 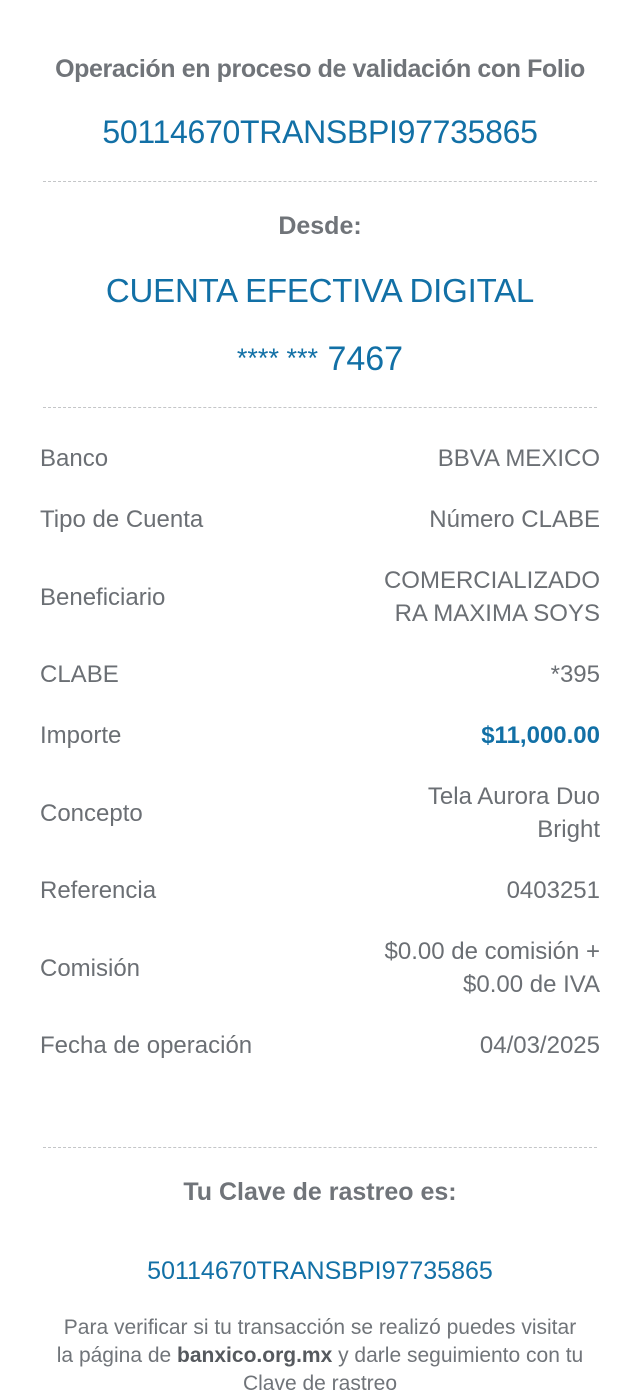 I want to click on detail-row-beneficiario: Beneficiario COMERCIALIZADORA MAXIMA SOYS, so click(x=320, y=597).